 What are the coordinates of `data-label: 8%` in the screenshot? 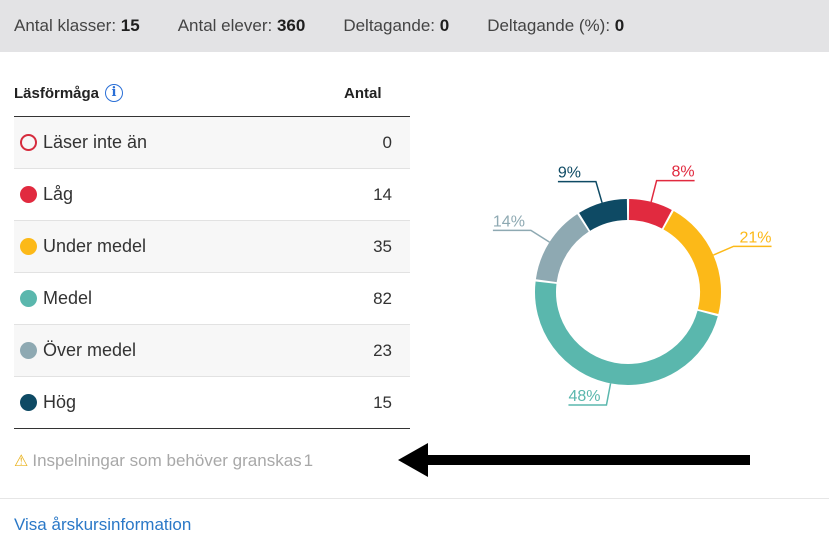 It's located at (682, 172).